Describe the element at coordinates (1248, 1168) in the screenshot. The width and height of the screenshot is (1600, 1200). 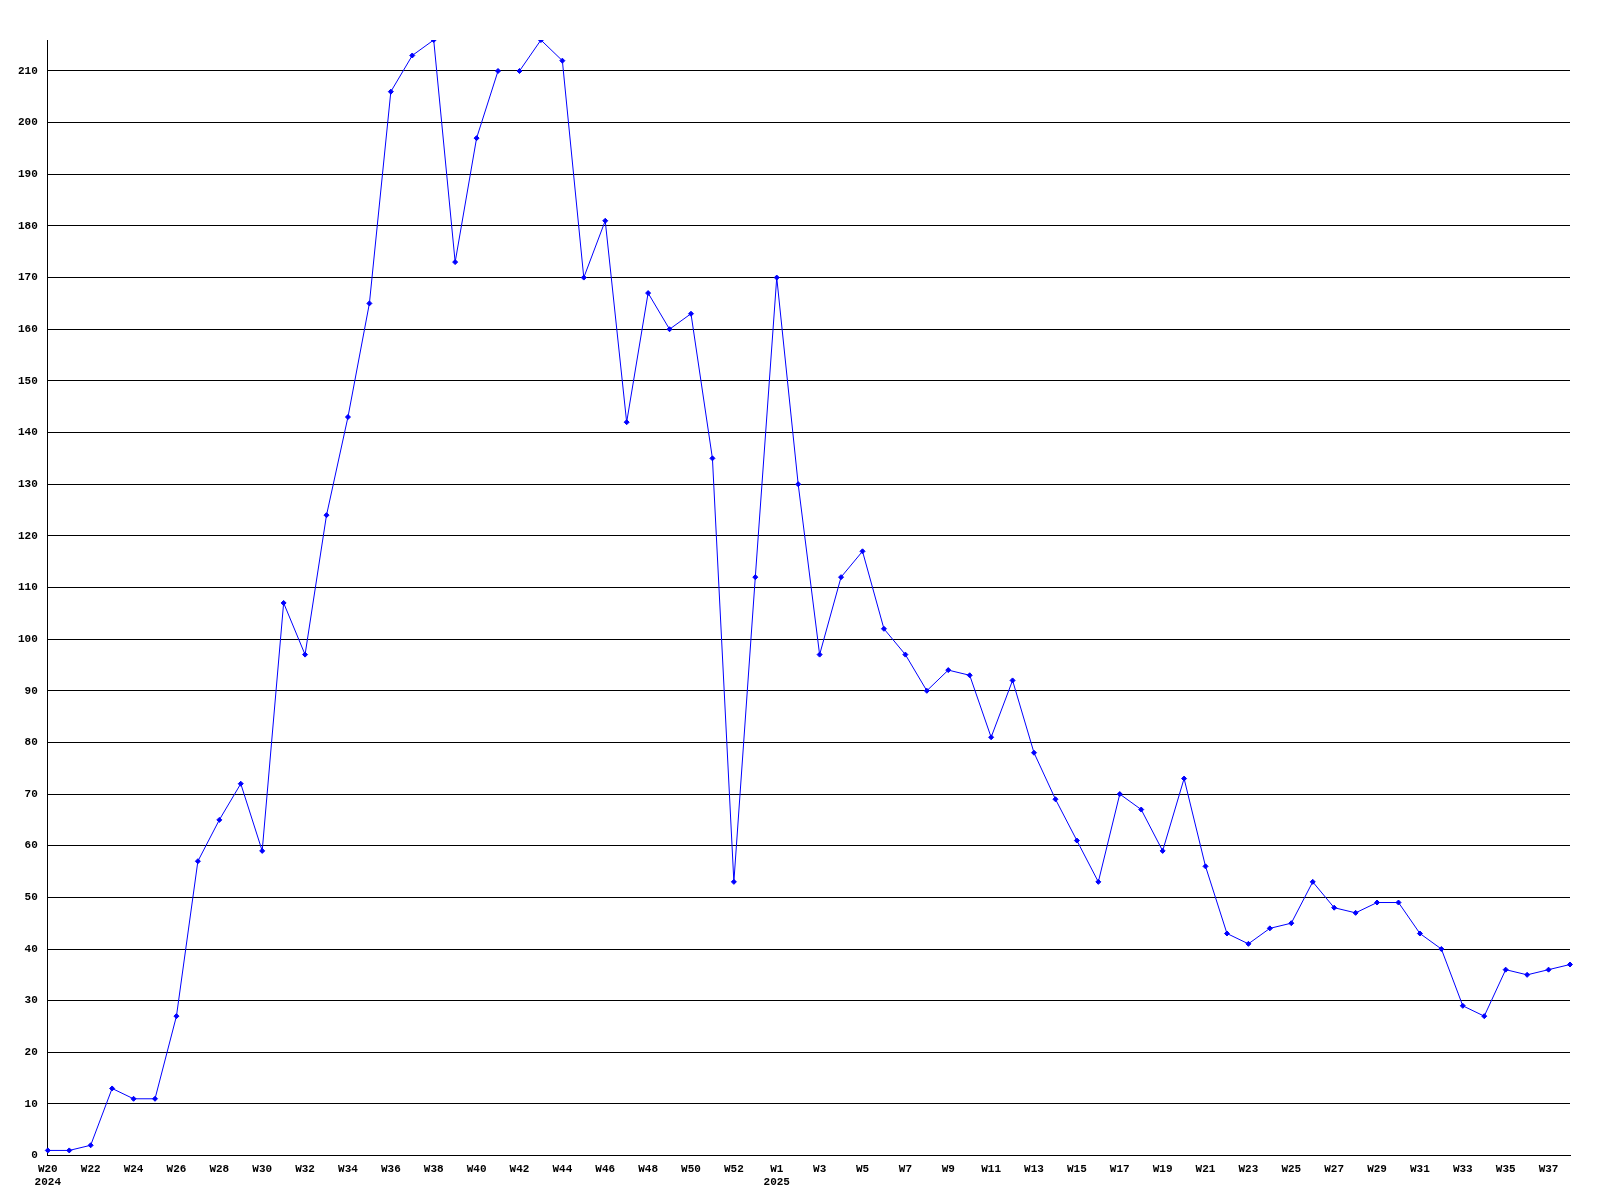
I see `x-tick-label: W23` at that location.